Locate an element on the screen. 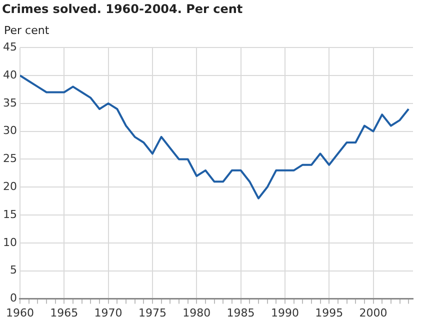 The width and height of the screenshot is (427, 327). x-tick-label: 1985 is located at coordinates (240, 313).